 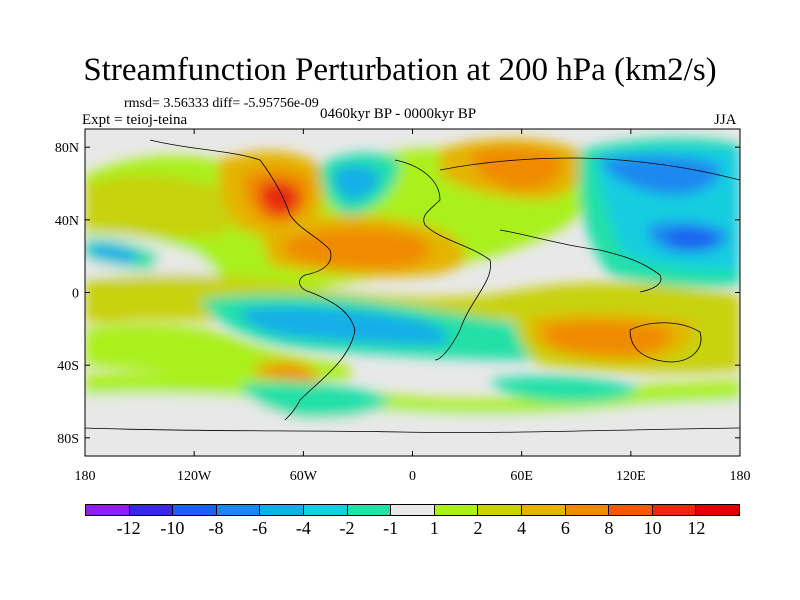 What do you see at coordinates (172, 528) in the screenshot?
I see `colorbar-label: -10` at bounding box center [172, 528].